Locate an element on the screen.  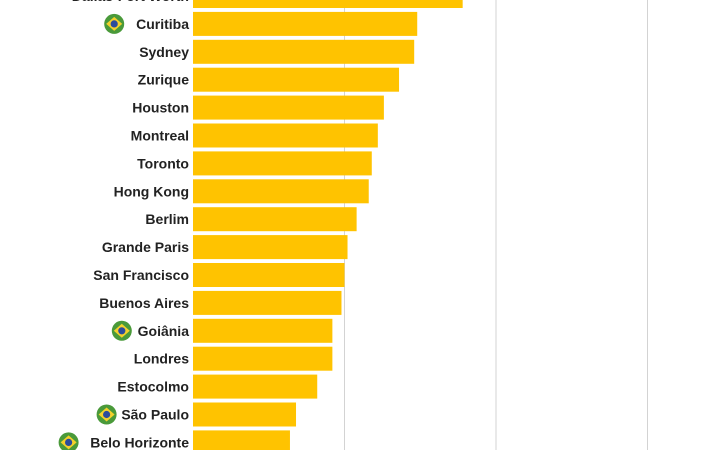
category-label: Houston is located at coordinates (160, 108).